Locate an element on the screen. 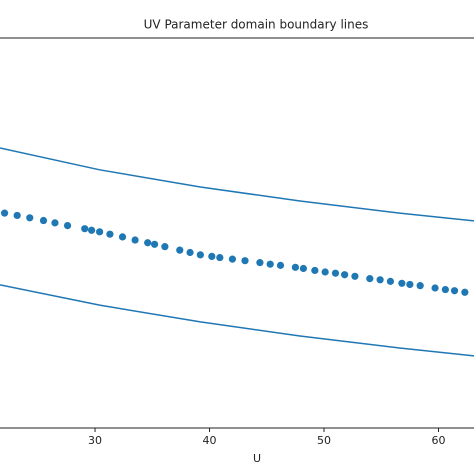 This screenshot has height=474, width=474. chart-title: UV Parameter domain boundary lines is located at coordinates (256, 25).